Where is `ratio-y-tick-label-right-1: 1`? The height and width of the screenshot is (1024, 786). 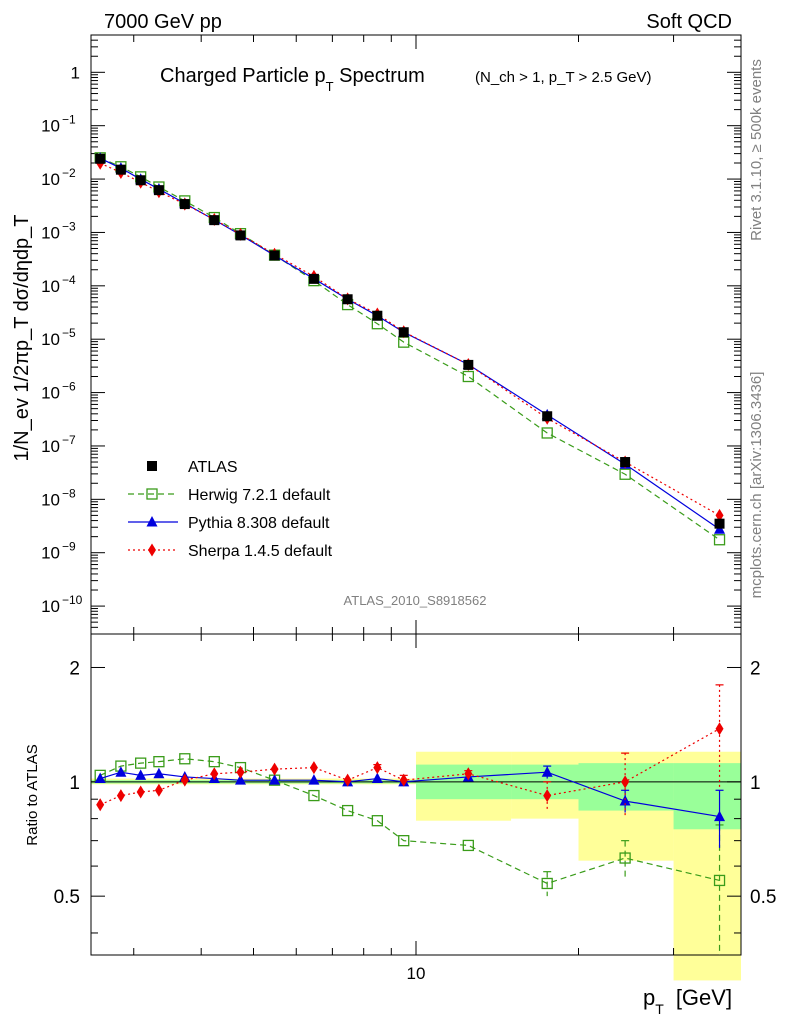 ratio-y-tick-label-right-1: 1 is located at coordinates (755, 783).